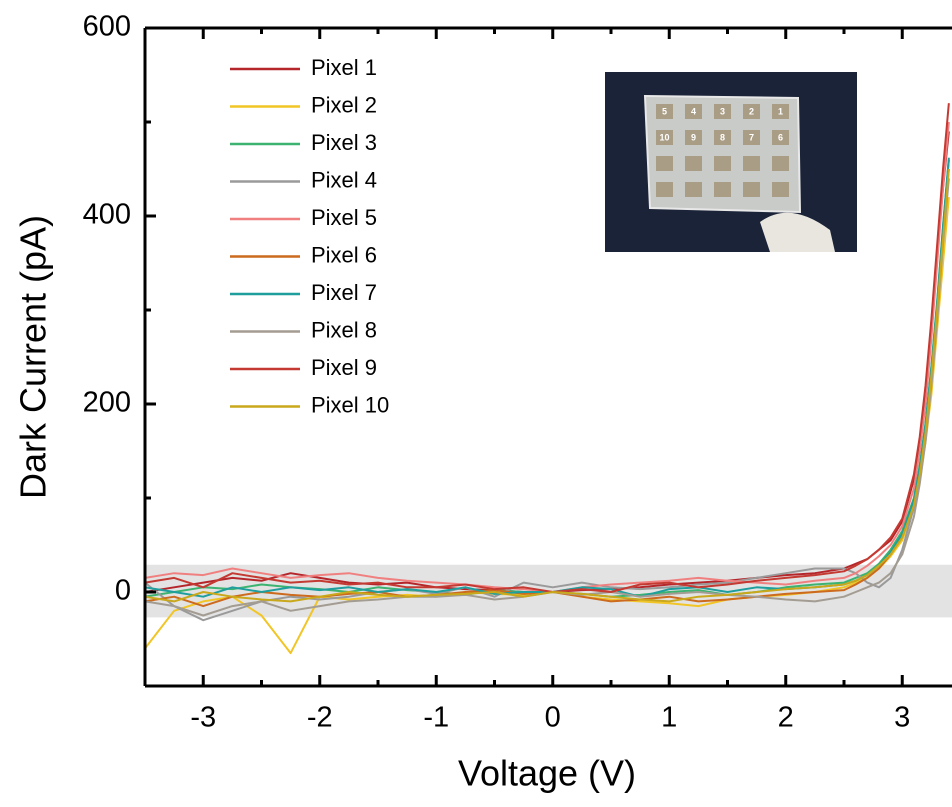 Image resolution: width=952 pixels, height=807 pixels. I want to click on inset-label: 10, so click(664, 137).